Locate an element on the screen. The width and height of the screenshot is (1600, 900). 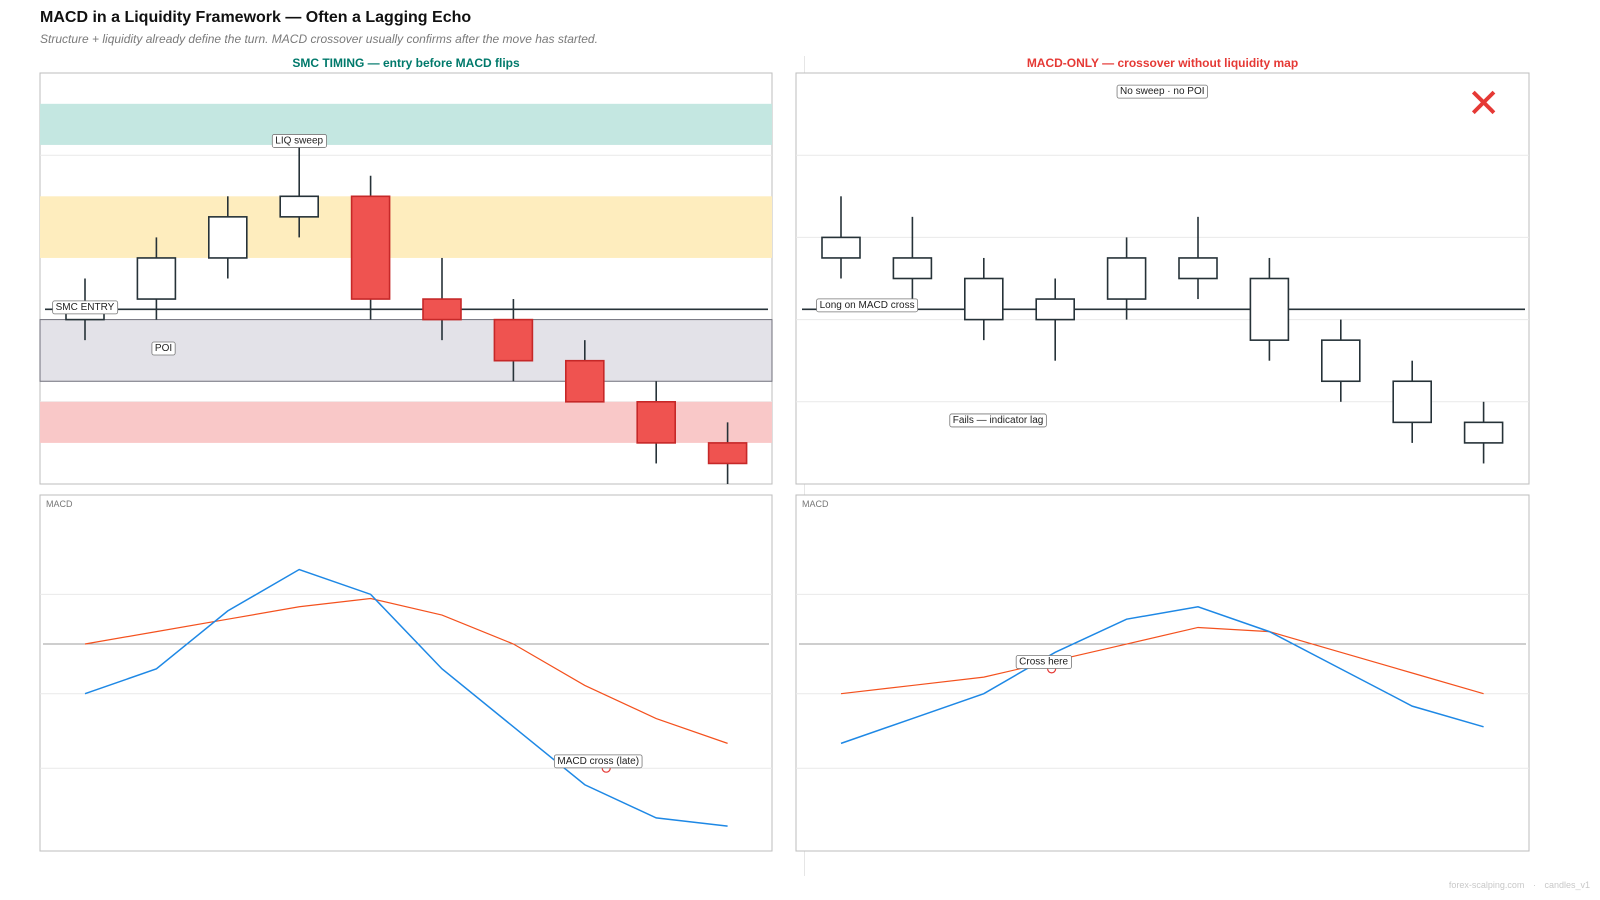
panel1-annotation: SMC ENTRY is located at coordinates (85, 307).